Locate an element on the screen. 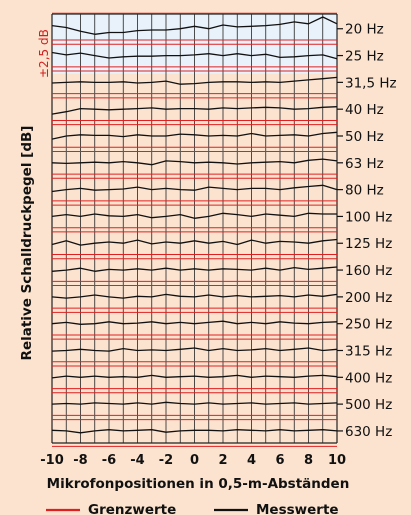  series-label: 400 Hz is located at coordinates (368, 378).